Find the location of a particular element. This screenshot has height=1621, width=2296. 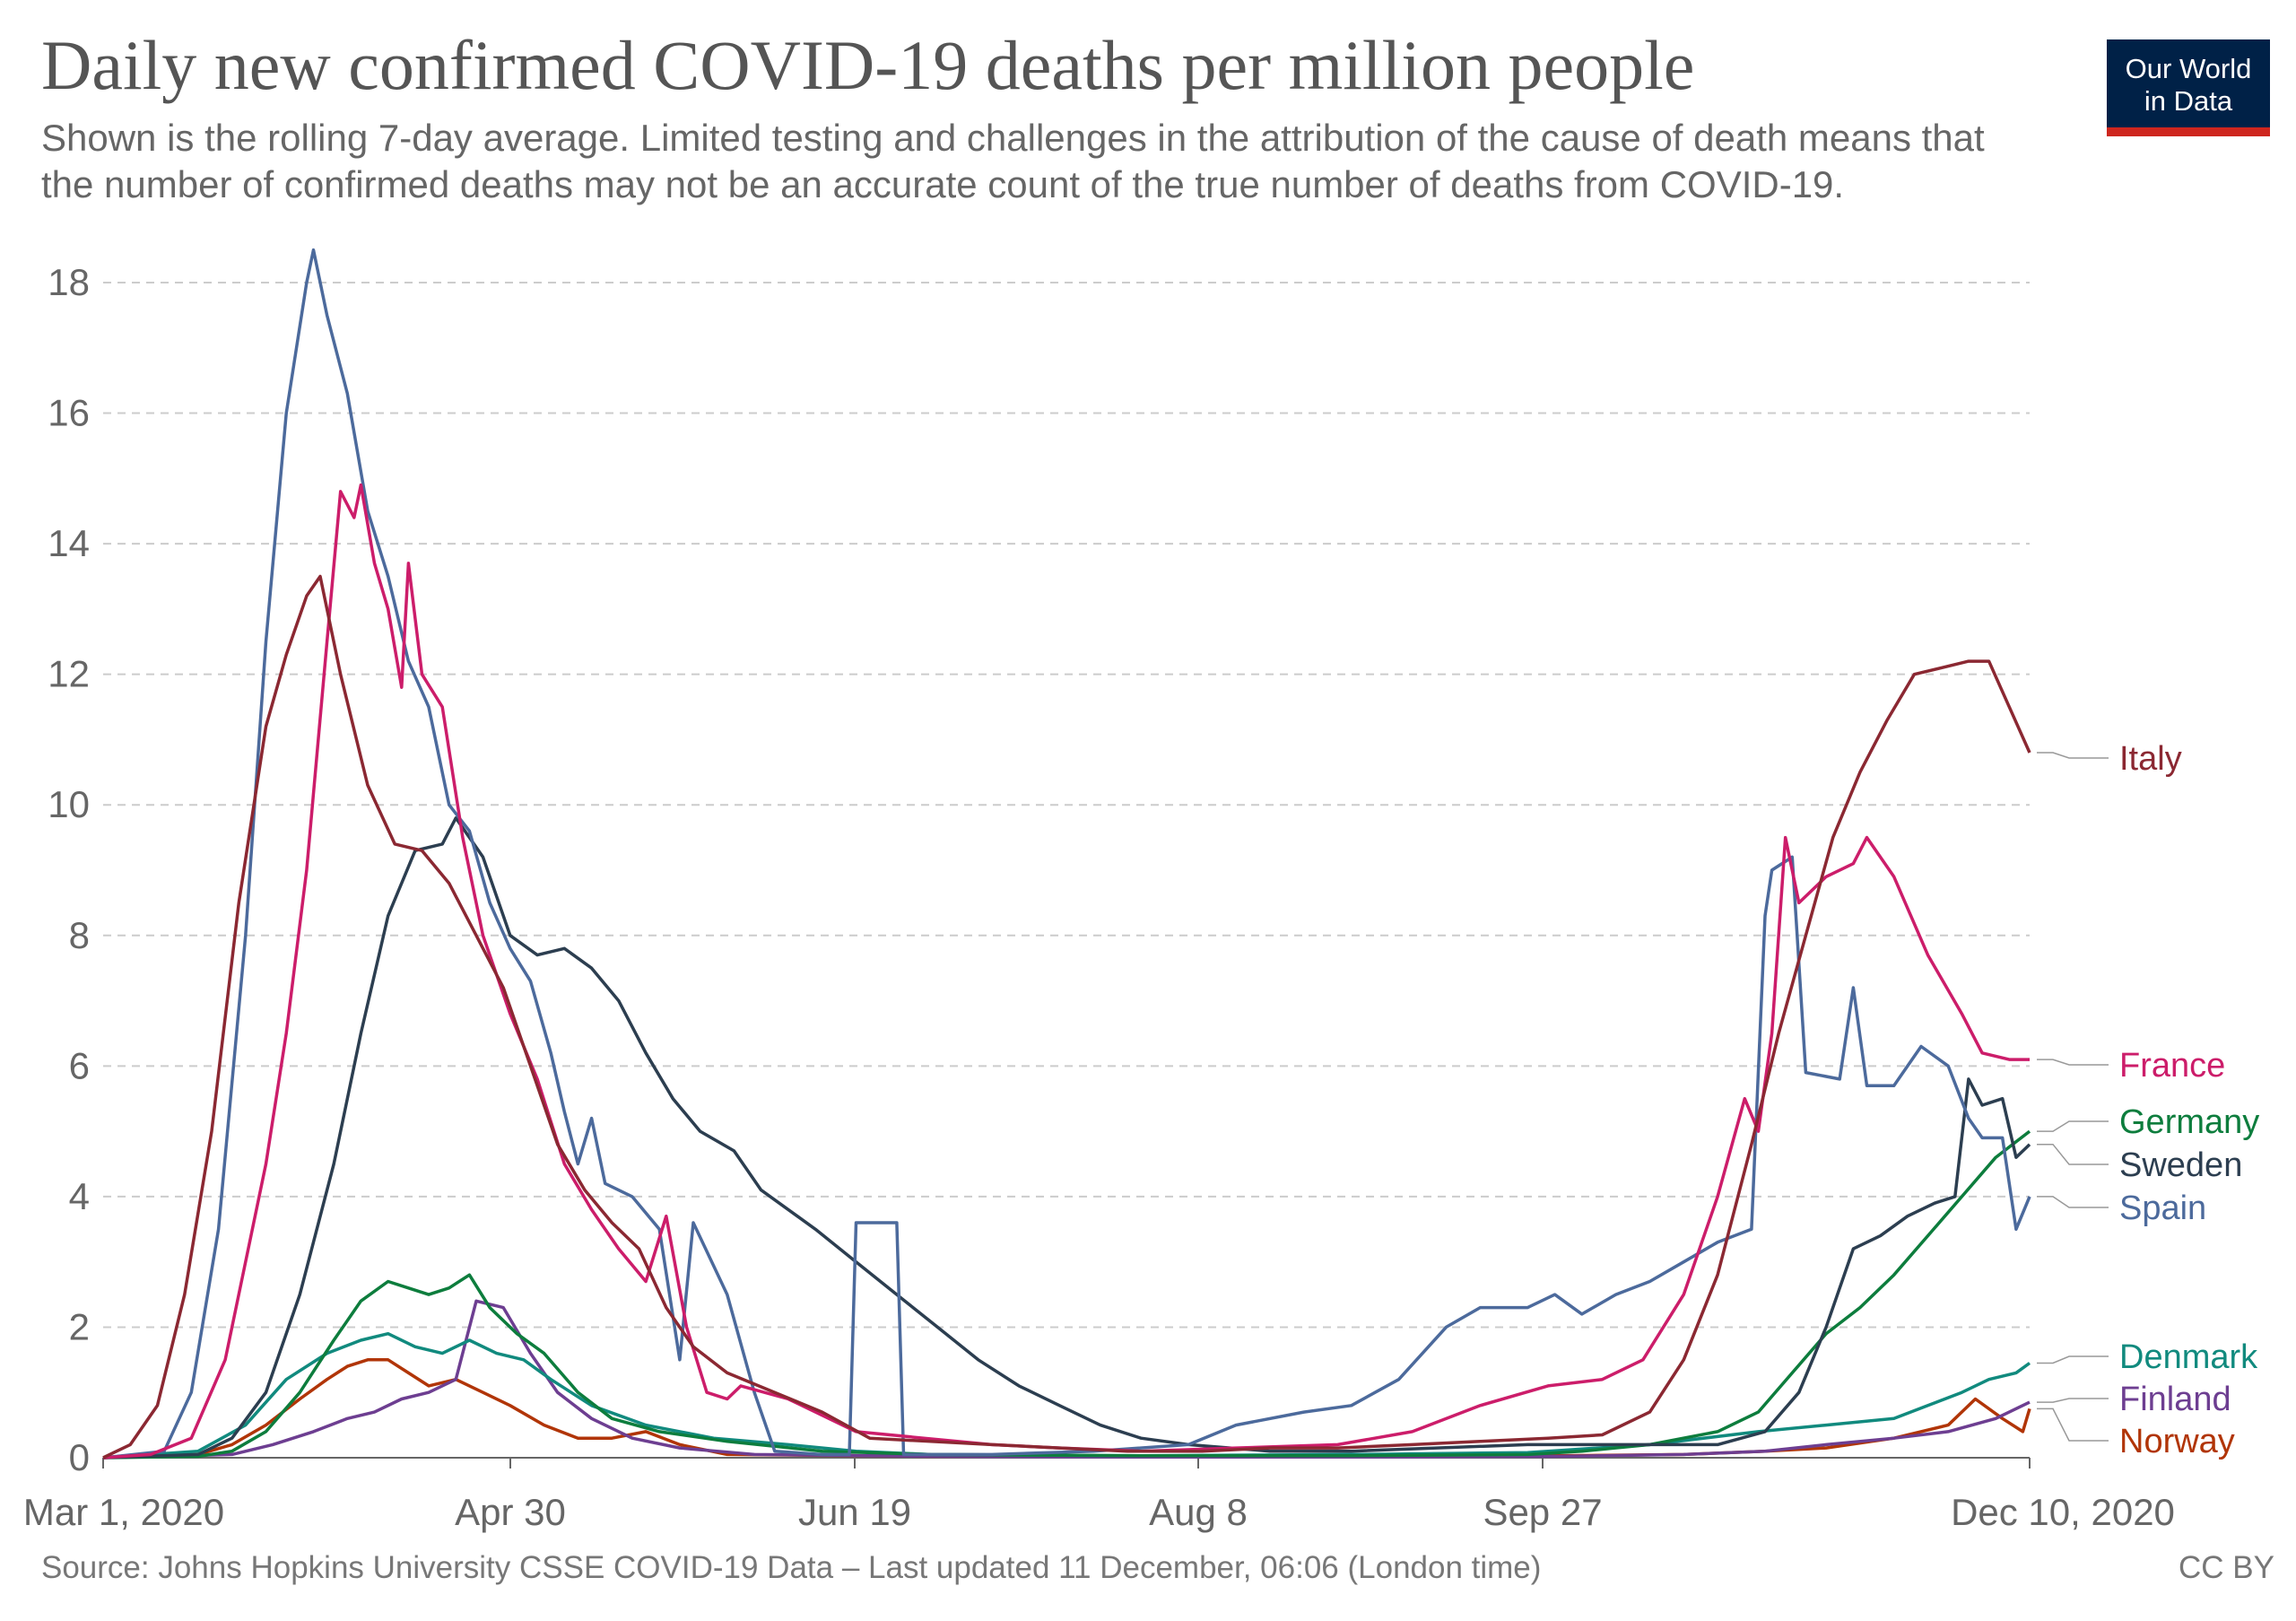

y-tick-label: 2 is located at coordinates (79, 1326).